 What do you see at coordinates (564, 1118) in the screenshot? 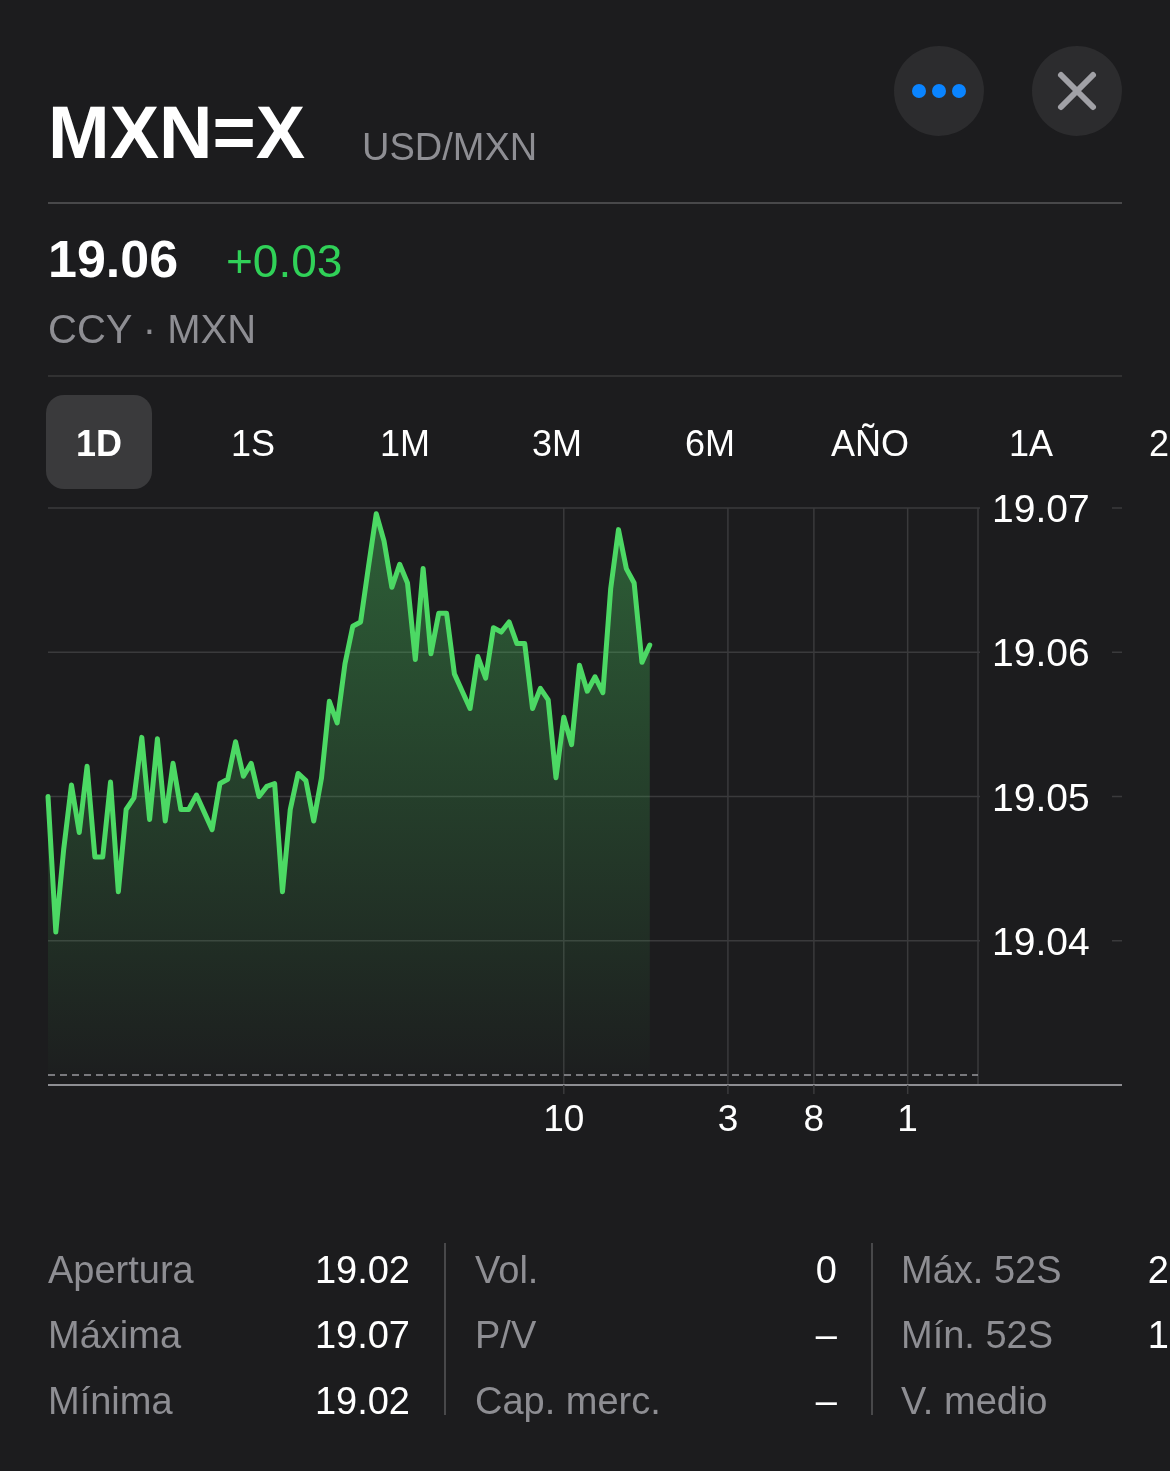
I see `x-tick-label: 10` at bounding box center [564, 1118].